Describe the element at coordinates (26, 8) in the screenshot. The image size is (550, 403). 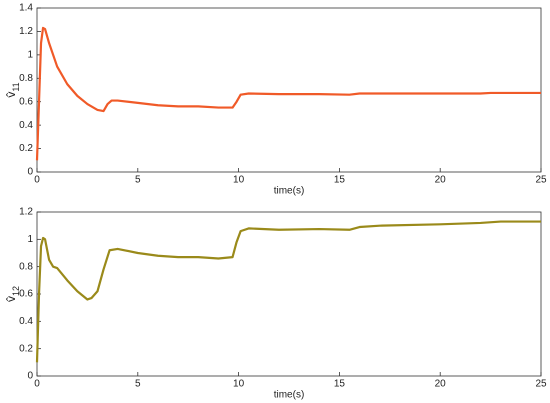
I see `y-tick-label: 1.4` at that location.